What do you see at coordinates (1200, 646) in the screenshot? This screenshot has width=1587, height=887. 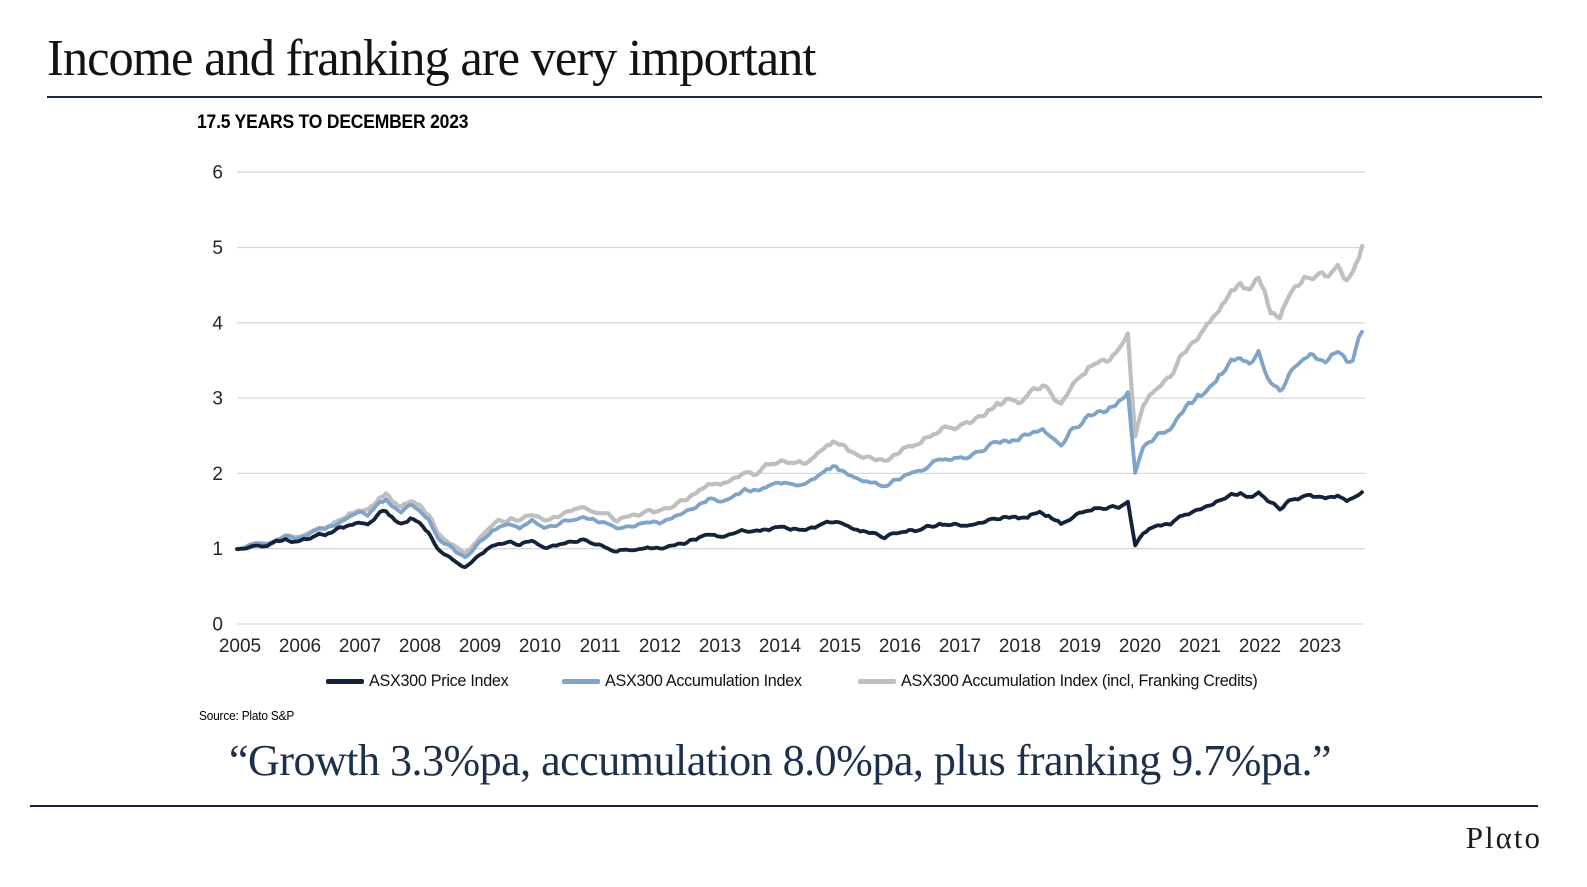 I see `x-tick-label: 2021` at bounding box center [1200, 646].